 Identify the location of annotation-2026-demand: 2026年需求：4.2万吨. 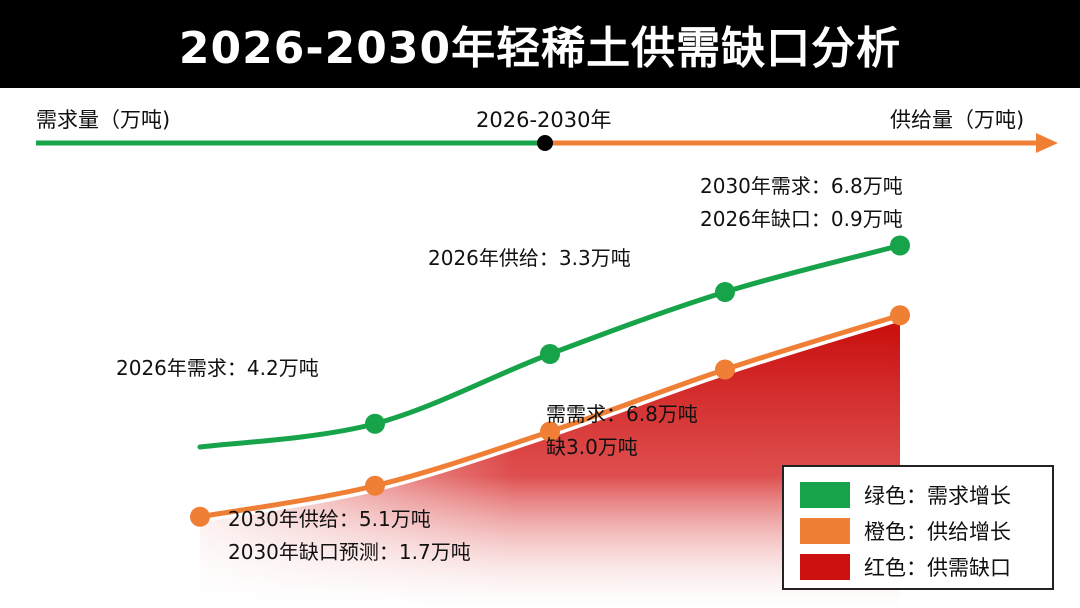
(217, 368).